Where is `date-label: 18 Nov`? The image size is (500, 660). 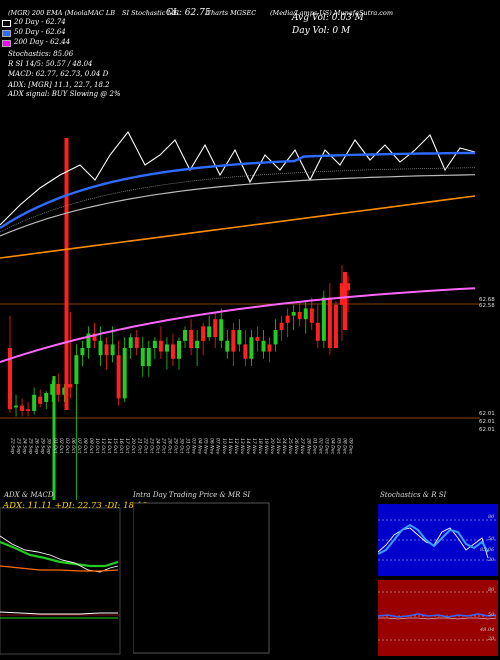 date-label: 18 Nov is located at coordinates (260, 446).